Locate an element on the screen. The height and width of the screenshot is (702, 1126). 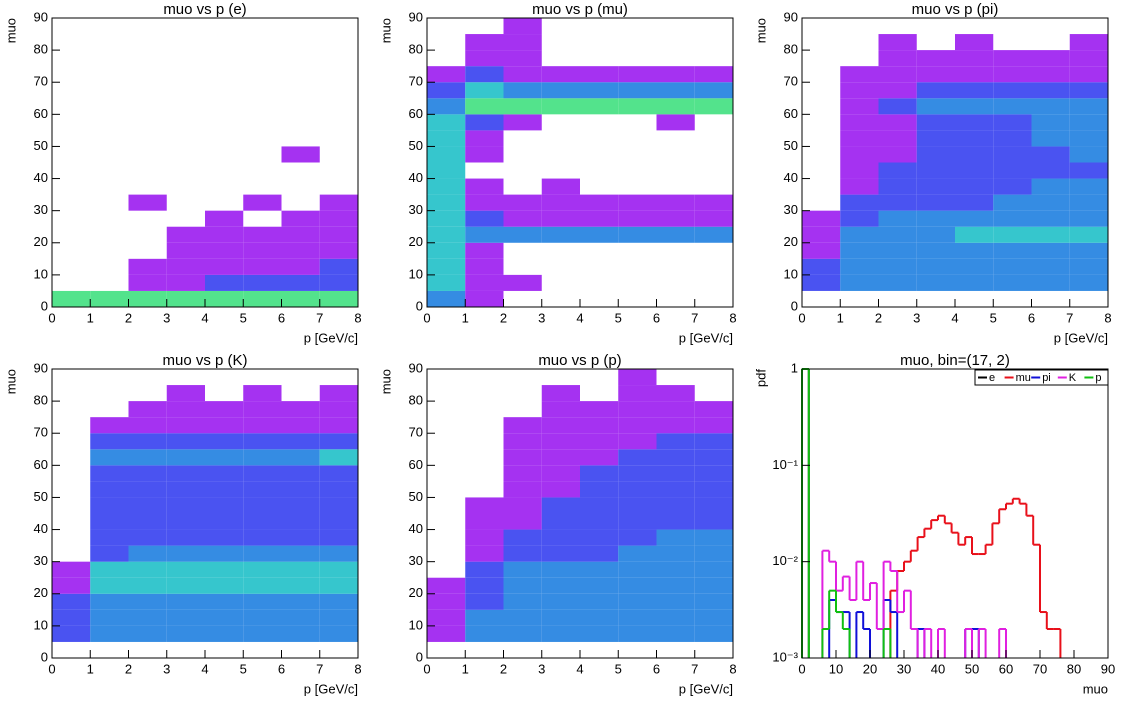
y-tick-label: 40 is located at coordinates (41, 528).